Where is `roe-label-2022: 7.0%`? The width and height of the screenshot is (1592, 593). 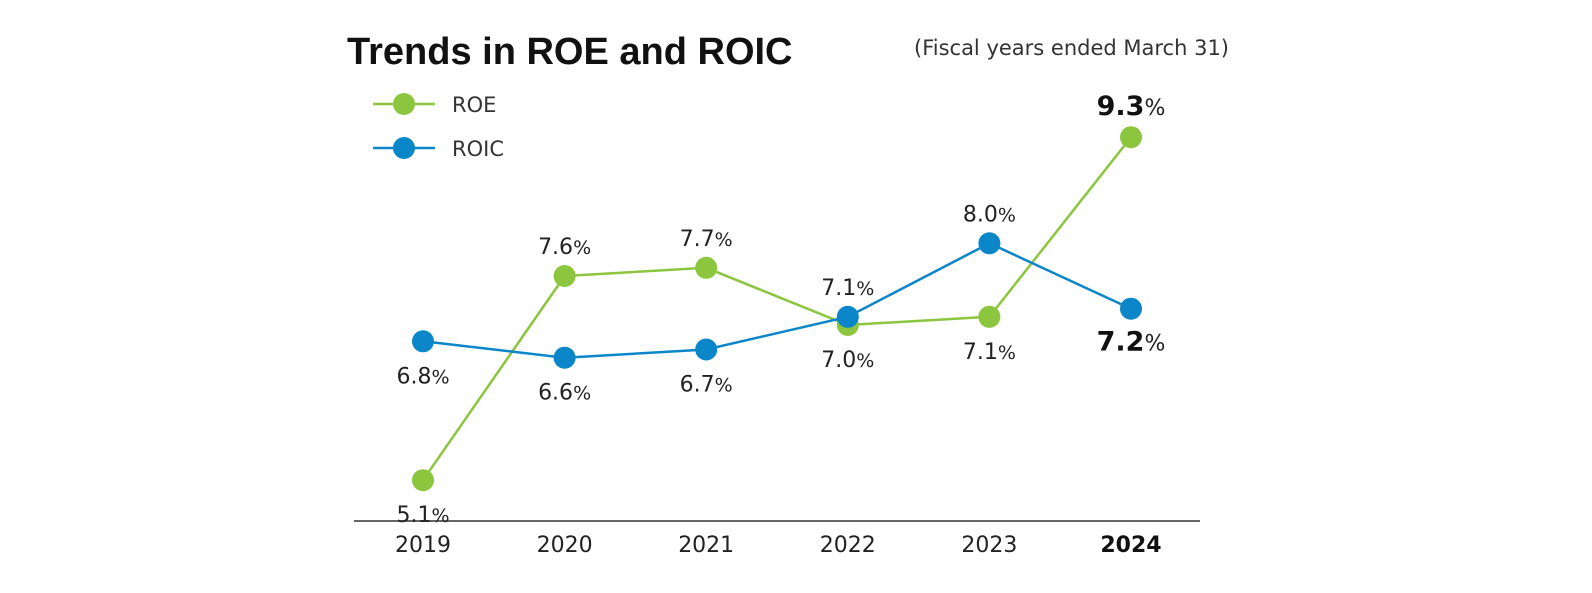
roe-label-2022: 7.0% is located at coordinates (847, 360).